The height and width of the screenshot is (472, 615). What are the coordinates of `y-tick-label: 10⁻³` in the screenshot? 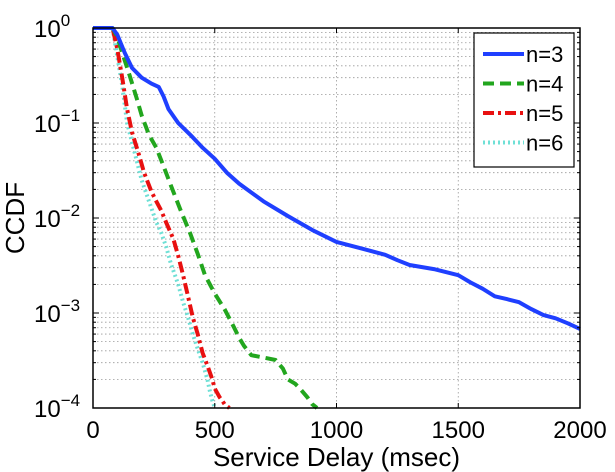 It's located at (57, 312).